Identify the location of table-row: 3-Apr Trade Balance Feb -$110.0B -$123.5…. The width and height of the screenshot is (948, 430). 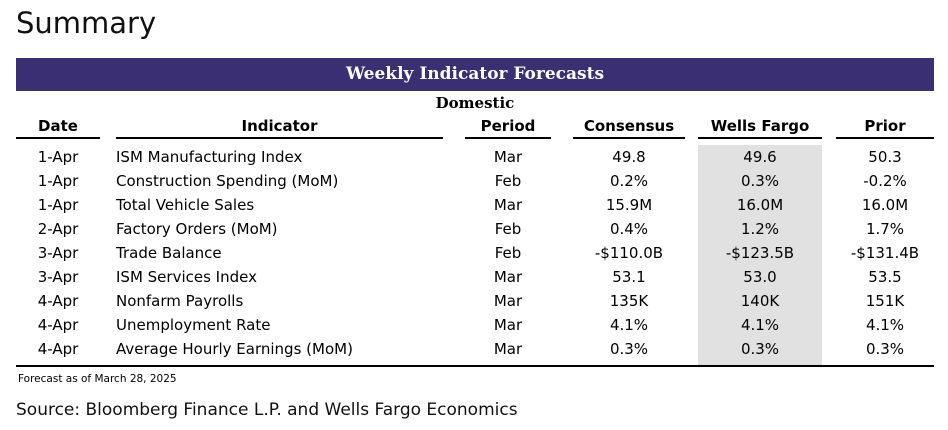
(474, 253).